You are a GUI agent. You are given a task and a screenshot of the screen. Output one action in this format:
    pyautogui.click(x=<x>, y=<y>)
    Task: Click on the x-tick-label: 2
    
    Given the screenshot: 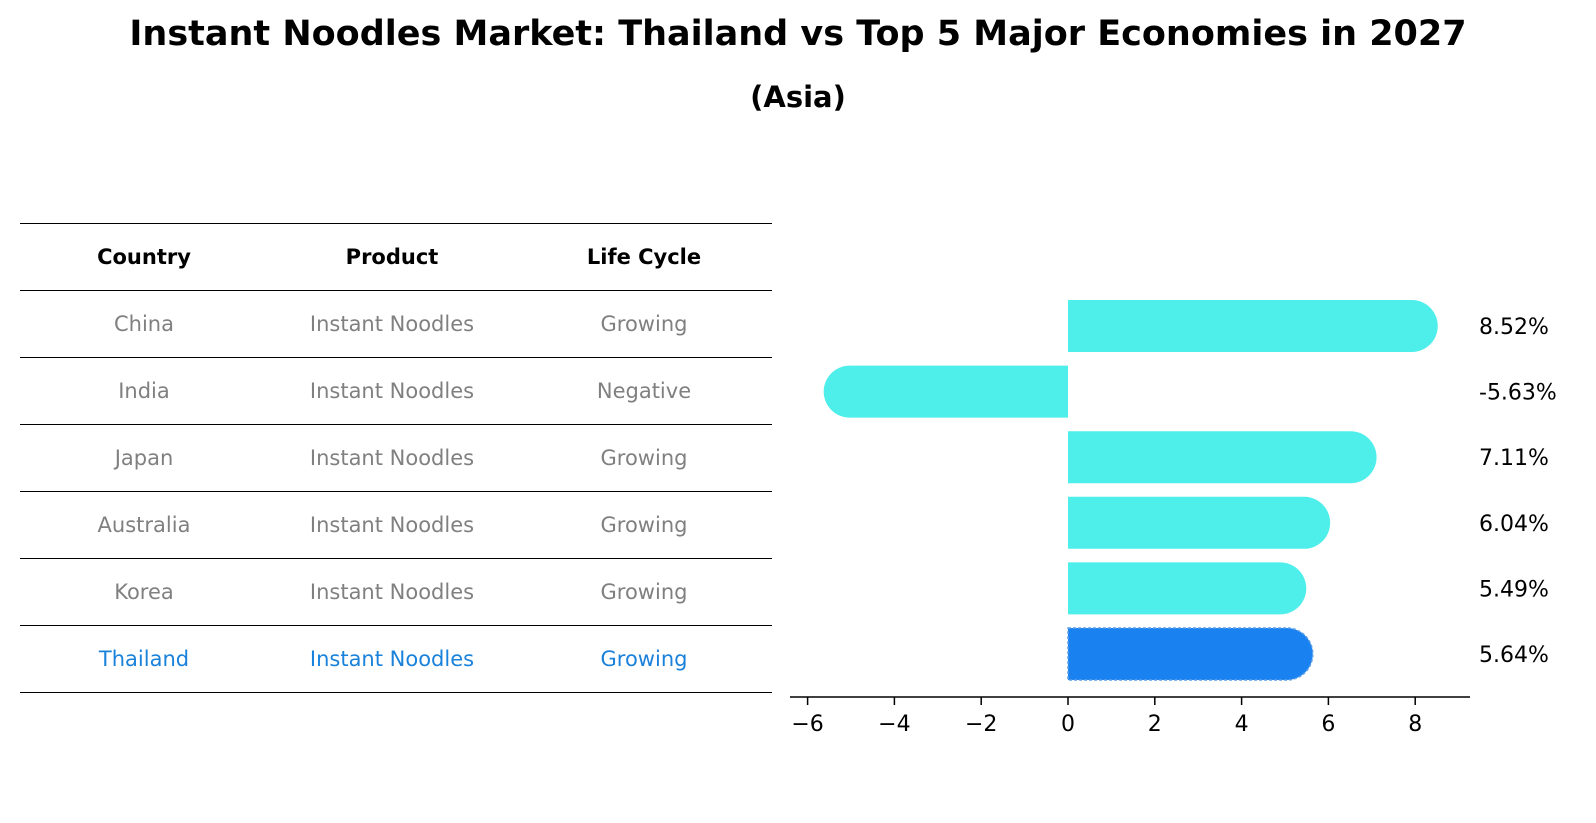 What is the action you would take?
    pyautogui.click(x=1155, y=724)
    